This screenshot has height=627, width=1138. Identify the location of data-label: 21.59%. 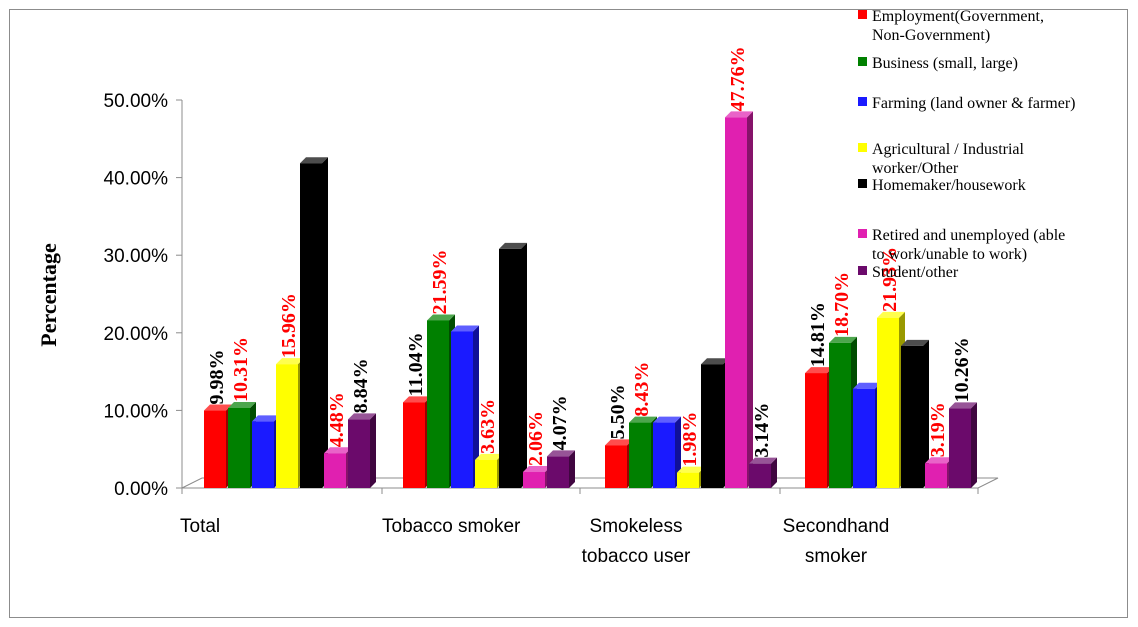
(440, 281).